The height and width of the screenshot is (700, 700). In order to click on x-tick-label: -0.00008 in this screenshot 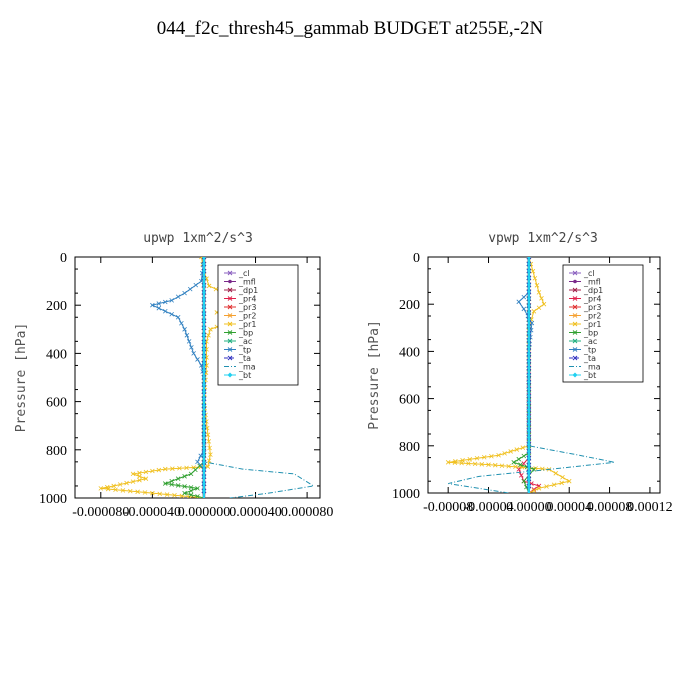, I will do `click(448, 507)`.